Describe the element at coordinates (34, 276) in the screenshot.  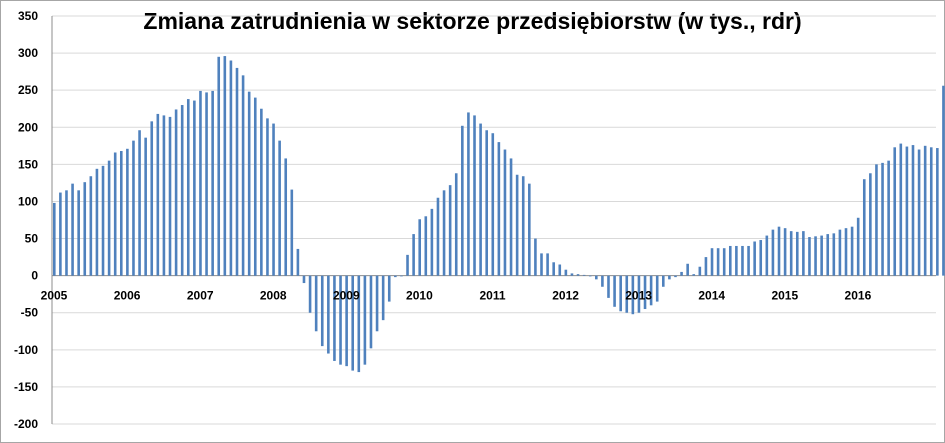
I see `y-tick-label: 0` at that location.